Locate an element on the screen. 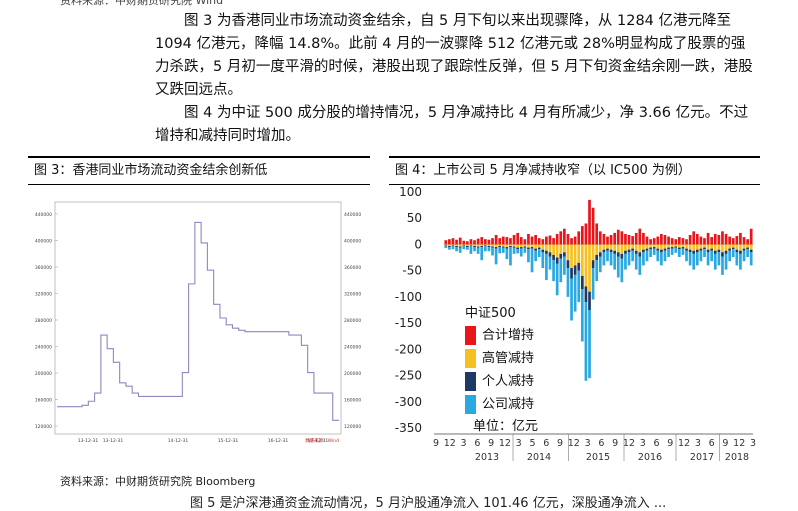 The height and width of the screenshot is (511, 798). y-tick-label-left: 320000 is located at coordinates (43, 295).